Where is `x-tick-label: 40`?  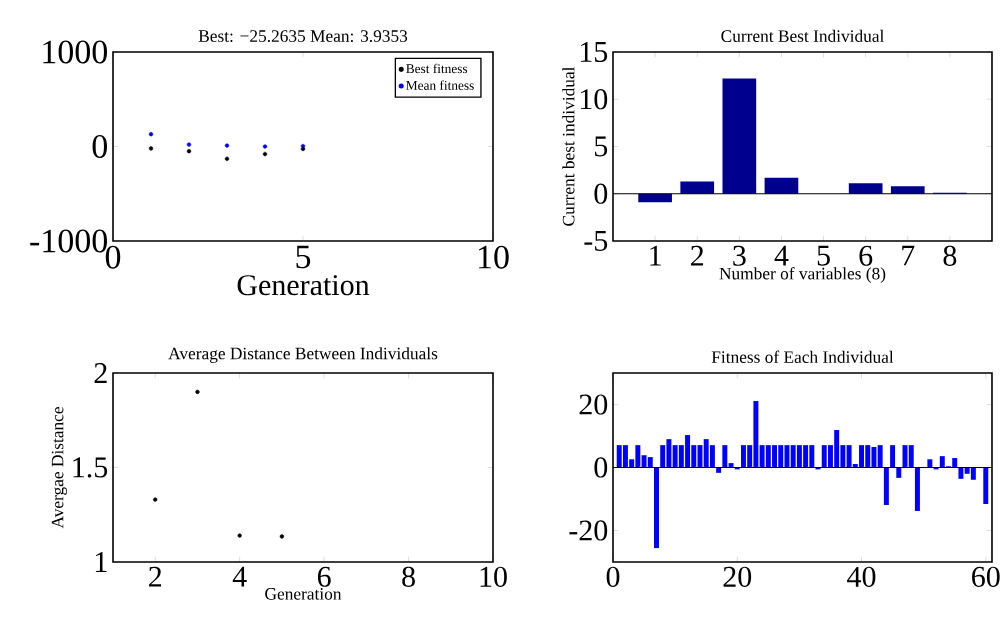
x-tick-label: 40 is located at coordinates (861, 576).